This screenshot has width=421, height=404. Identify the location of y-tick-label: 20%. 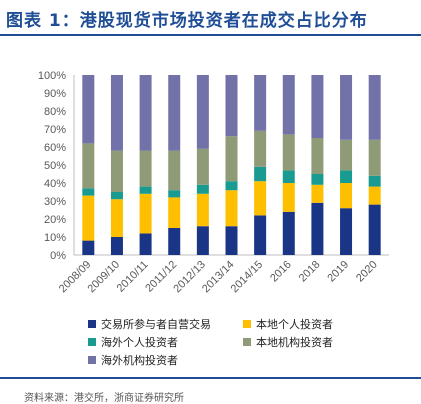
(55, 220).